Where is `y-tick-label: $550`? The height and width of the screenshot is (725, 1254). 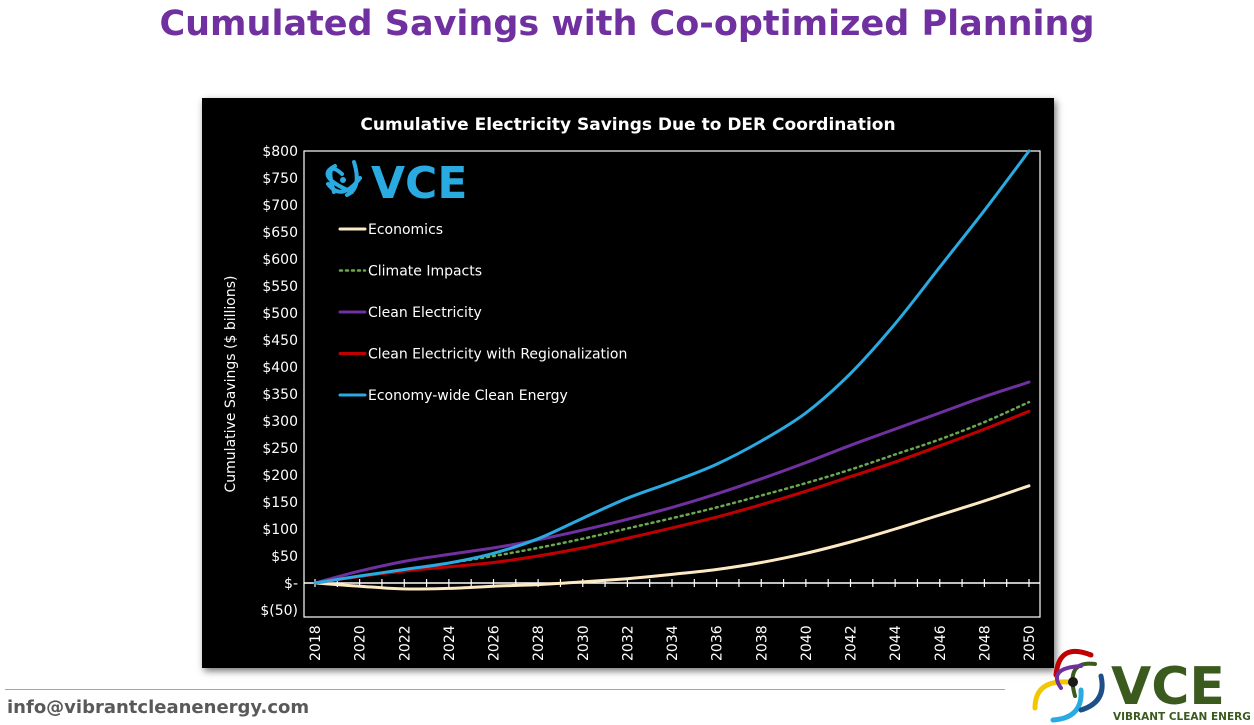
y-tick-label: $550 is located at coordinates (280, 287).